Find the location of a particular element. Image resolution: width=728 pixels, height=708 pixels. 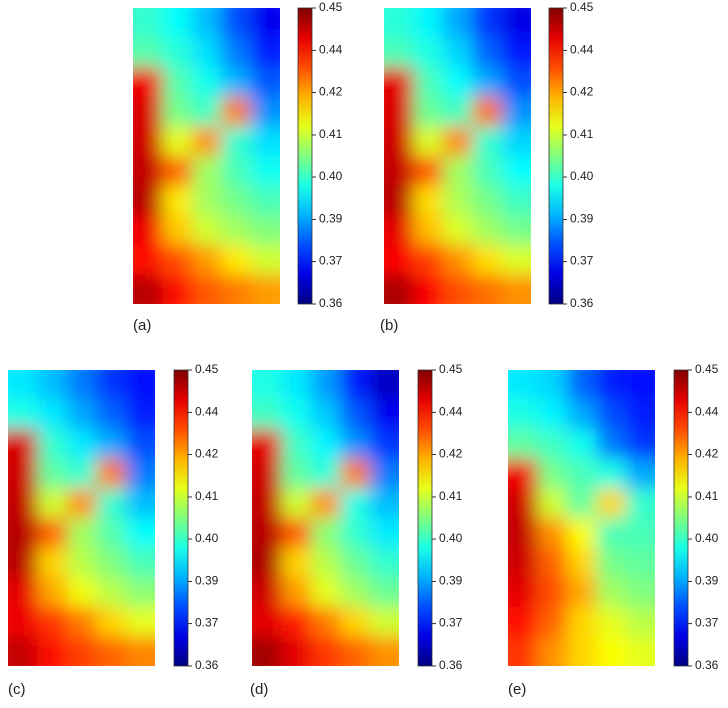

colorbar is located at coordinates (305, 156).